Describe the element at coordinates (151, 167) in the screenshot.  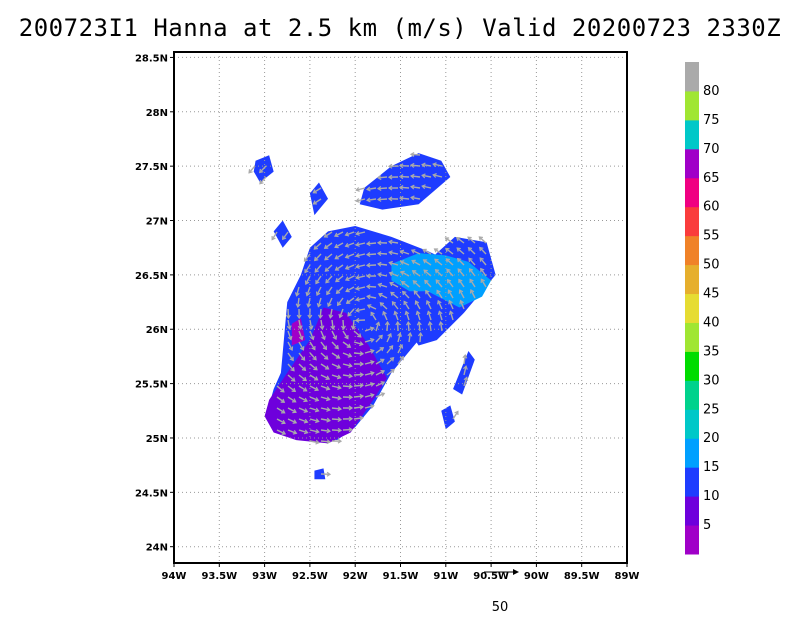
I see `lat-tick-label: 27.5N` at that location.